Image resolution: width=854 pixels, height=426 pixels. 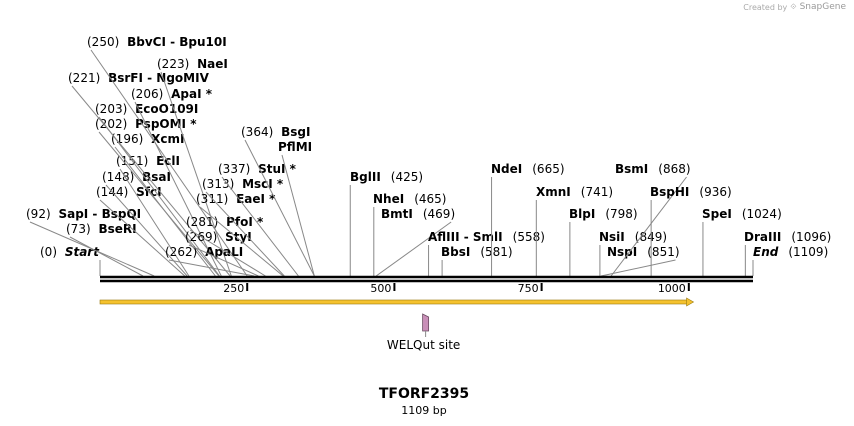 I want to click on site-position: (262), so click(x=183, y=252).